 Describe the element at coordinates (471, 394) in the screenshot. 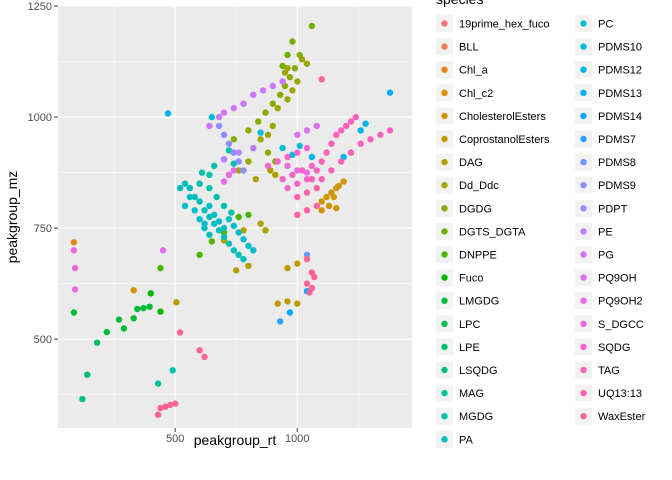

I see `legend-label: MAG` at that location.